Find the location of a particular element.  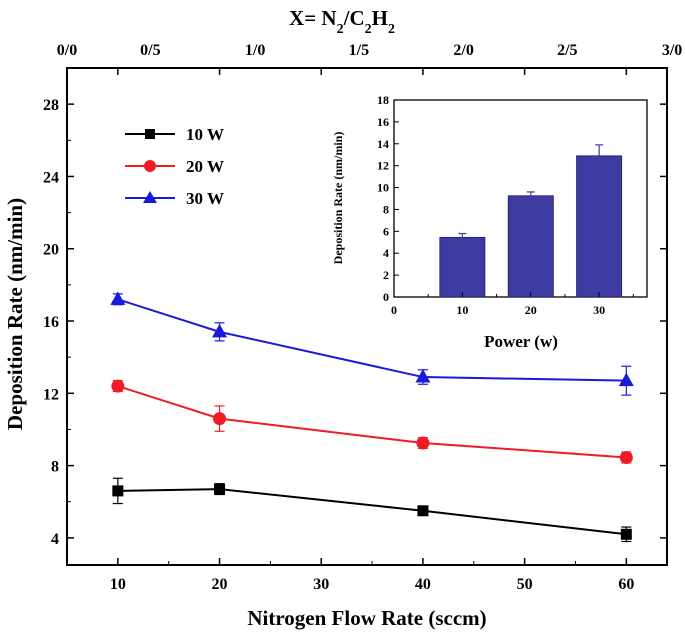

x-tick-label: 30 is located at coordinates (321, 584).